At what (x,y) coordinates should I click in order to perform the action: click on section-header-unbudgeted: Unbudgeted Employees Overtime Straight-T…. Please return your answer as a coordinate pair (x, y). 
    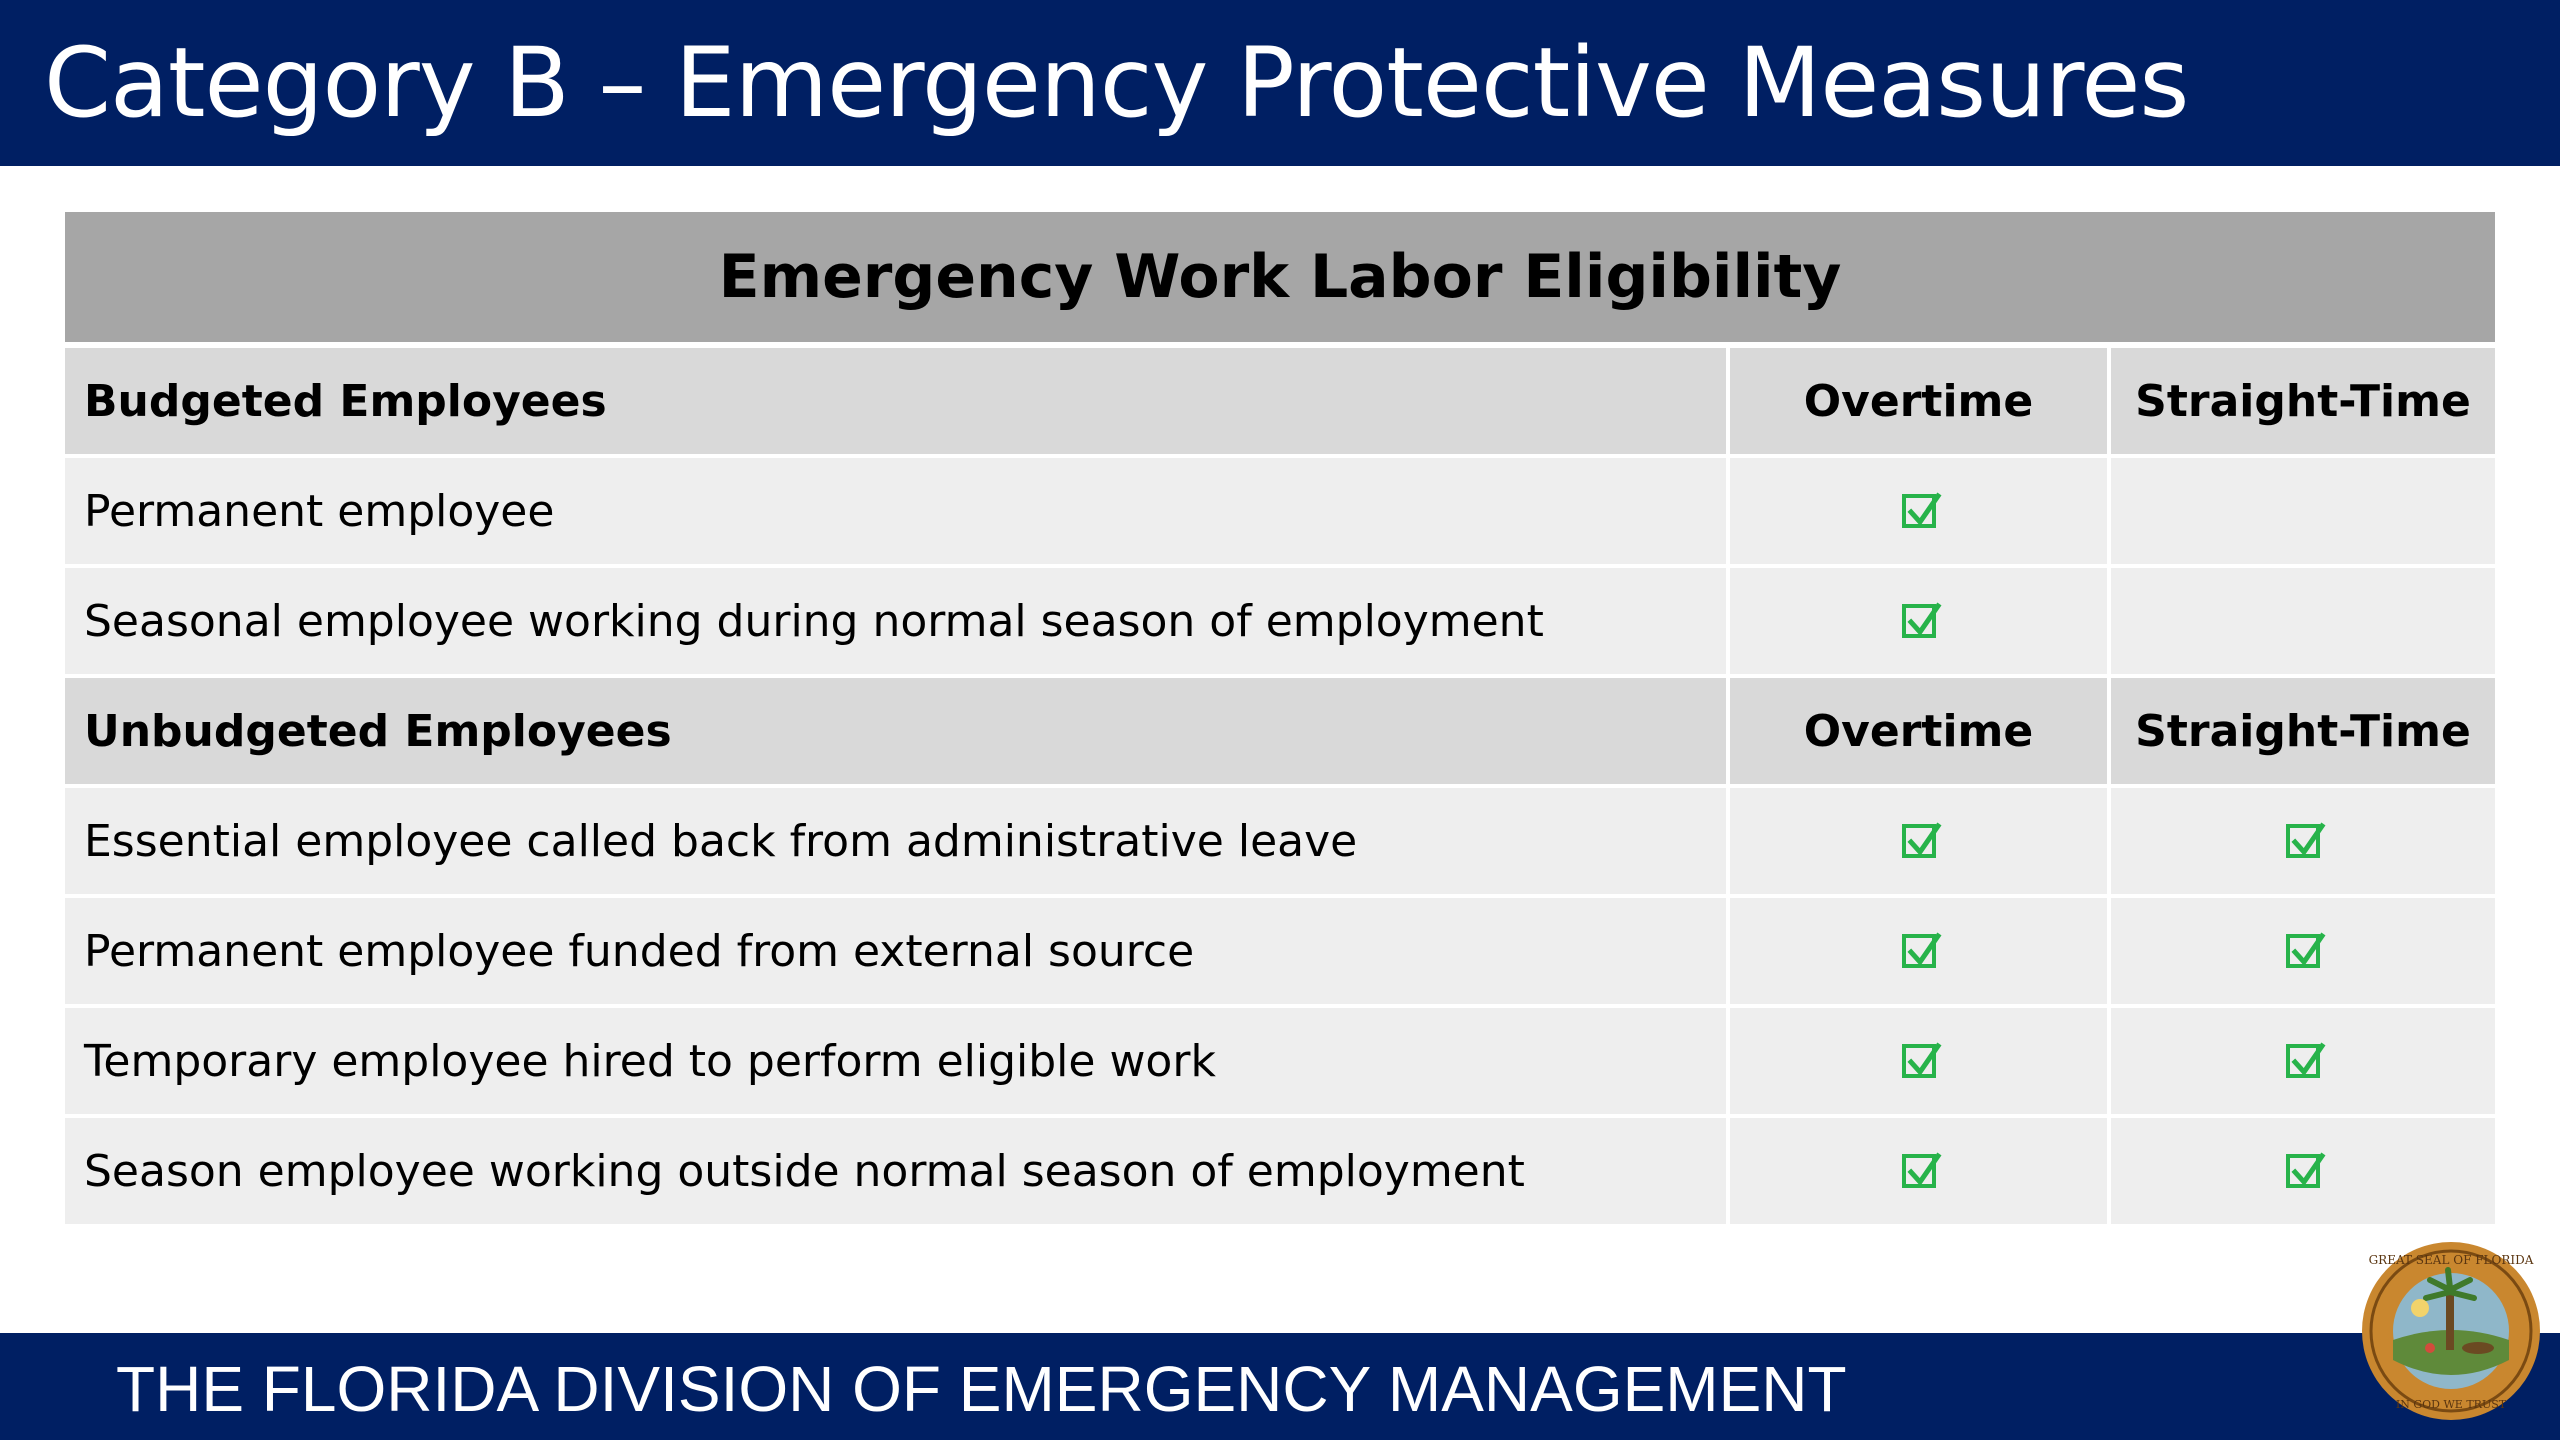
    Looking at the image, I should click on (1280, 733).